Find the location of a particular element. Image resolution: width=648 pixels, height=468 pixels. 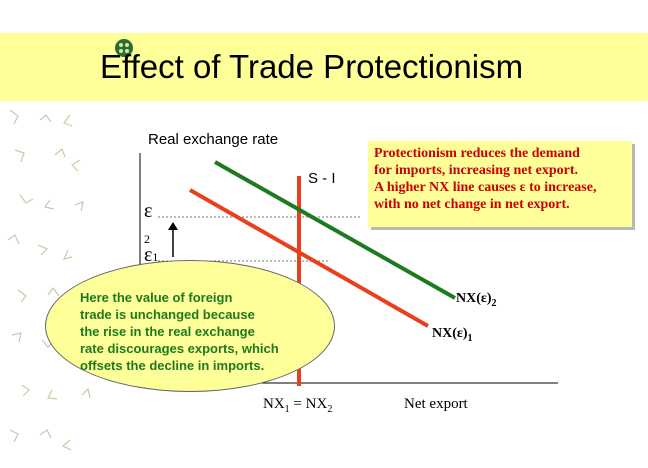

up-arrow-icon is located at coordinates (173, 226).